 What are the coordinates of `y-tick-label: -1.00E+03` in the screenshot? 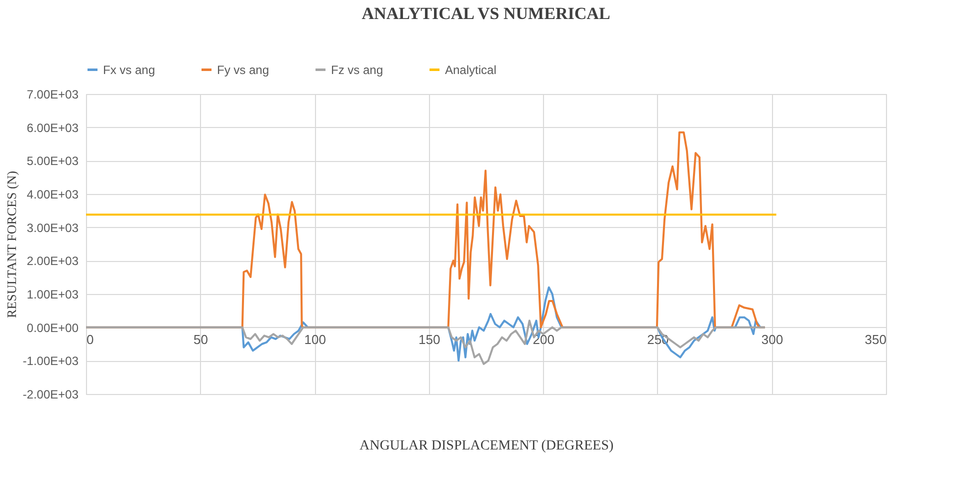 It's located at (50, 361).